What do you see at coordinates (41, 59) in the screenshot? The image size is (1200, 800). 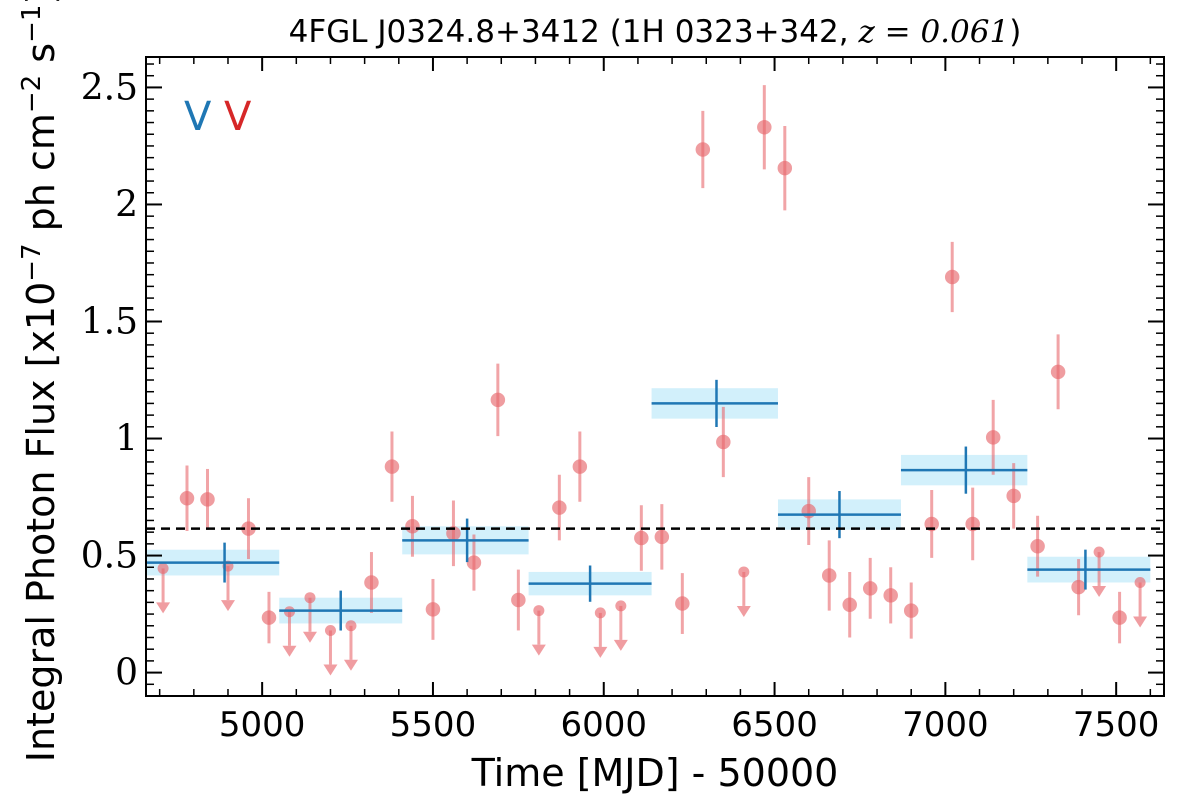 I see `y-axis-label-mid2: s` at bounding box center [41, 59].